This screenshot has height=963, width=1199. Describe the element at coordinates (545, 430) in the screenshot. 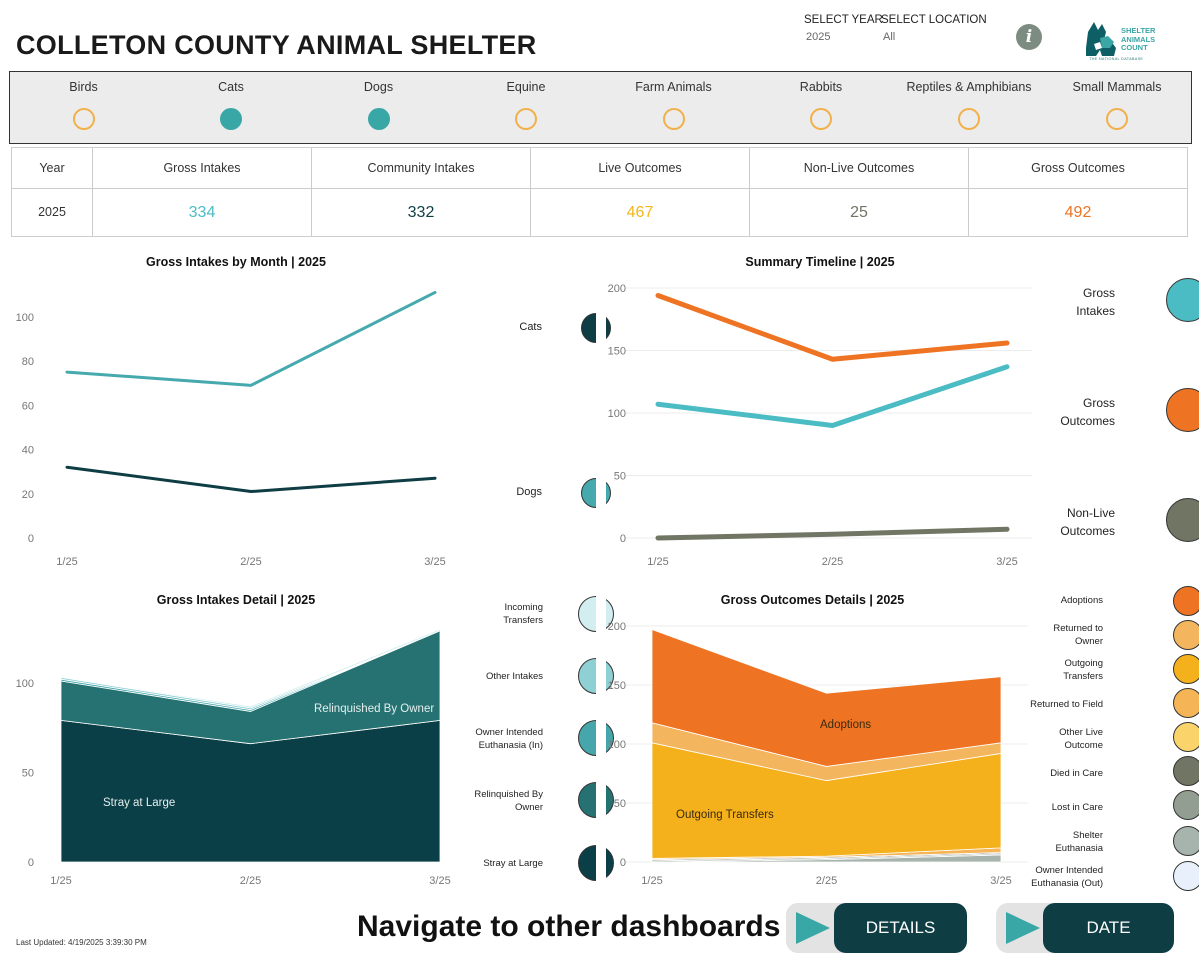

I see `chart-legend: Cats Dogs` at that location.